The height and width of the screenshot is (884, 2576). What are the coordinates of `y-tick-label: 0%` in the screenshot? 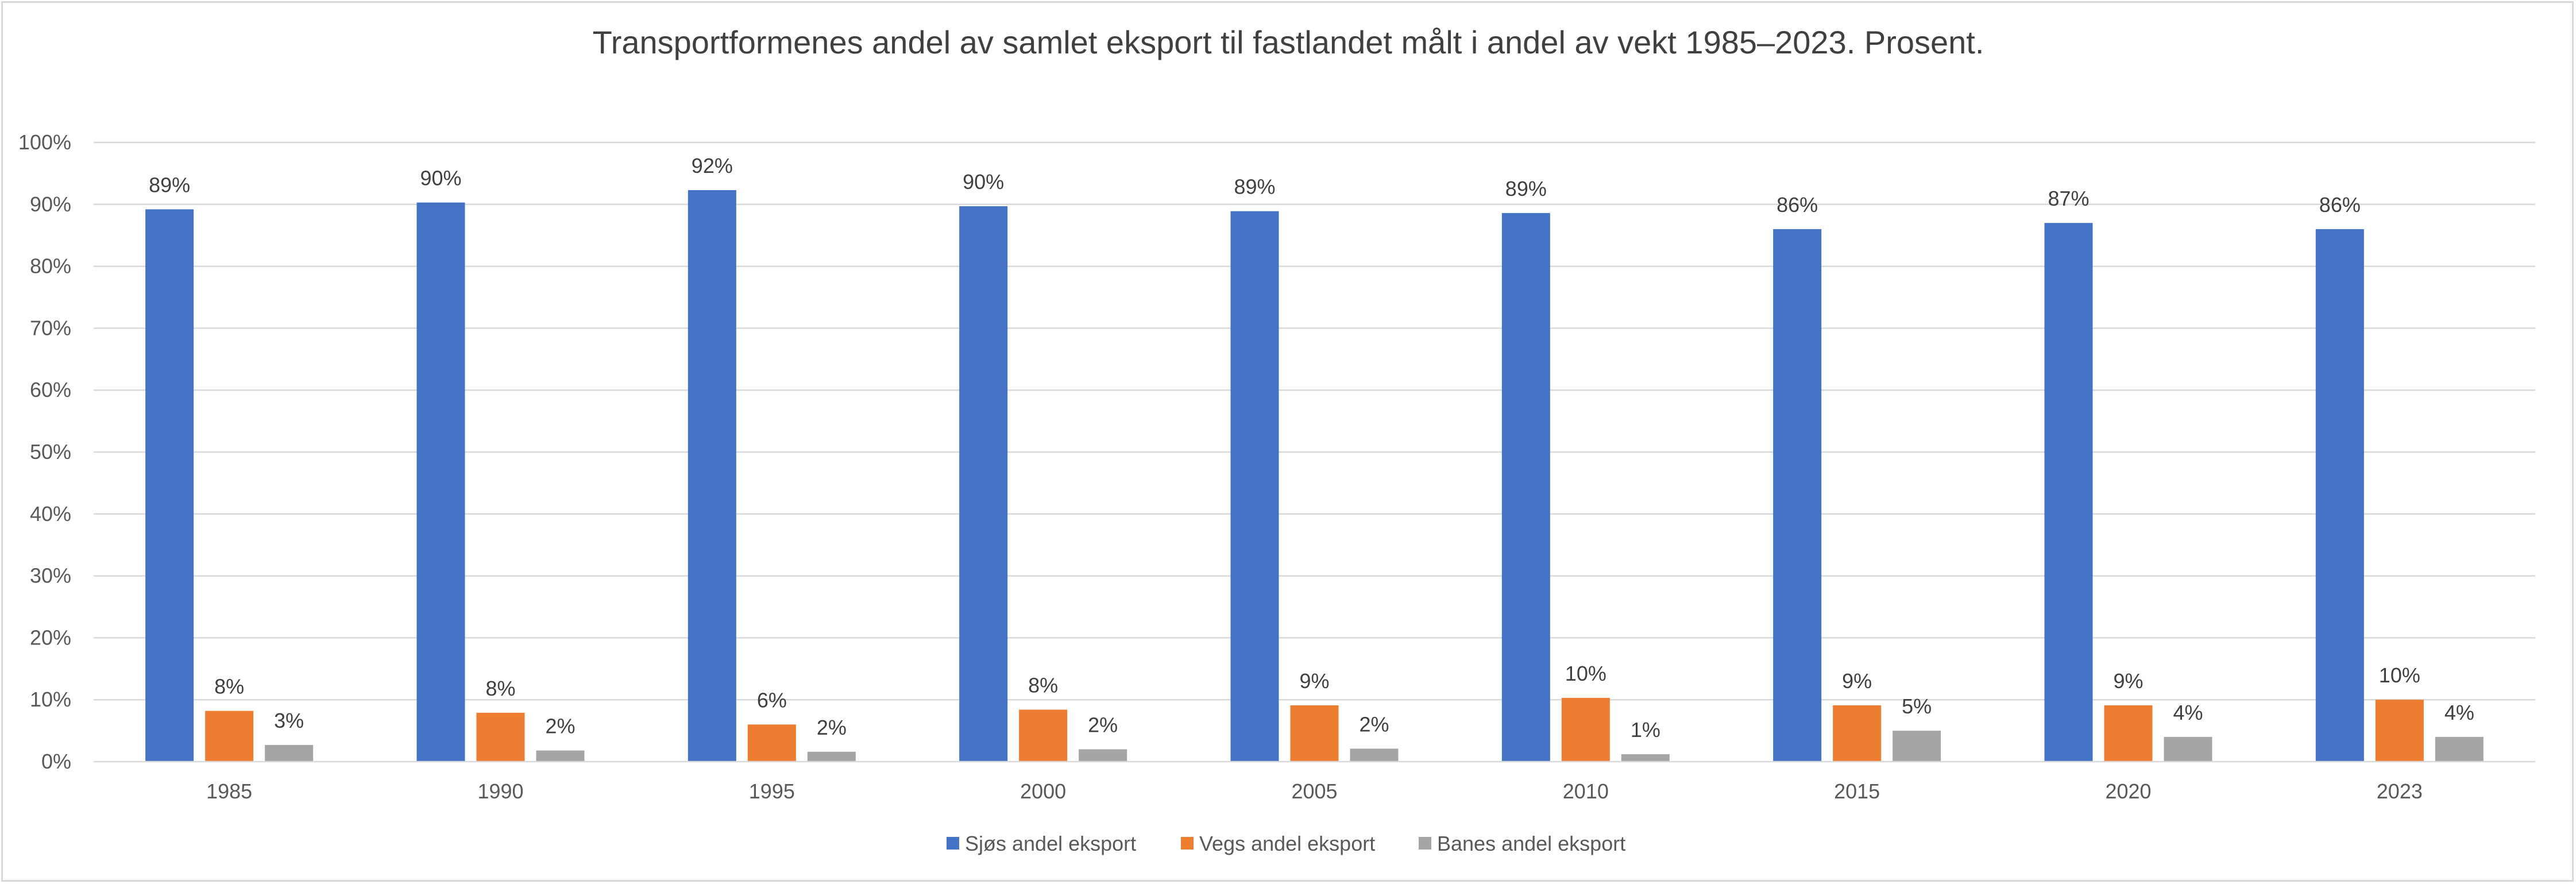 It's located at (56, 761).